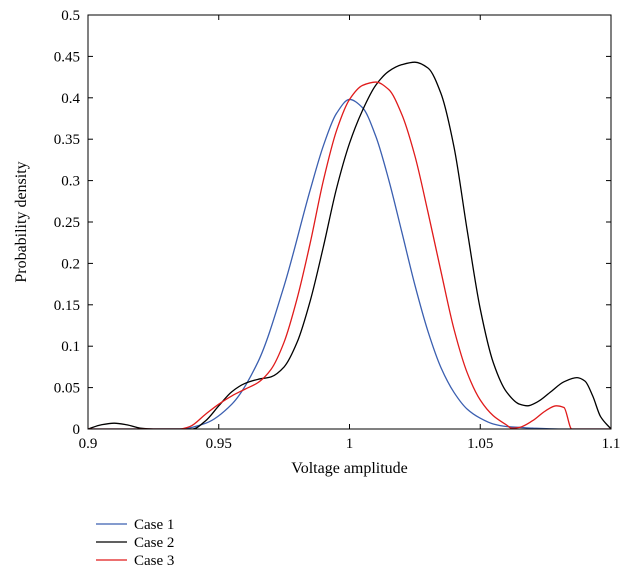 The width and height of the screenshot is (643, 580). I want to click on x-tick-label: 0.95, so click(219, 444).